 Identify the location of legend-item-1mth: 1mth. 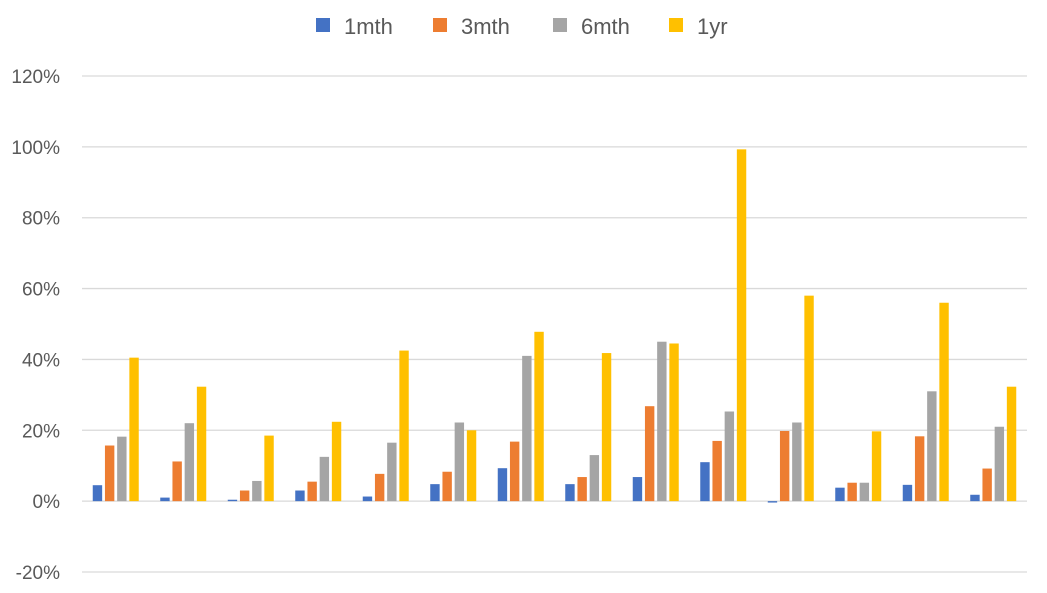
(354, 26).